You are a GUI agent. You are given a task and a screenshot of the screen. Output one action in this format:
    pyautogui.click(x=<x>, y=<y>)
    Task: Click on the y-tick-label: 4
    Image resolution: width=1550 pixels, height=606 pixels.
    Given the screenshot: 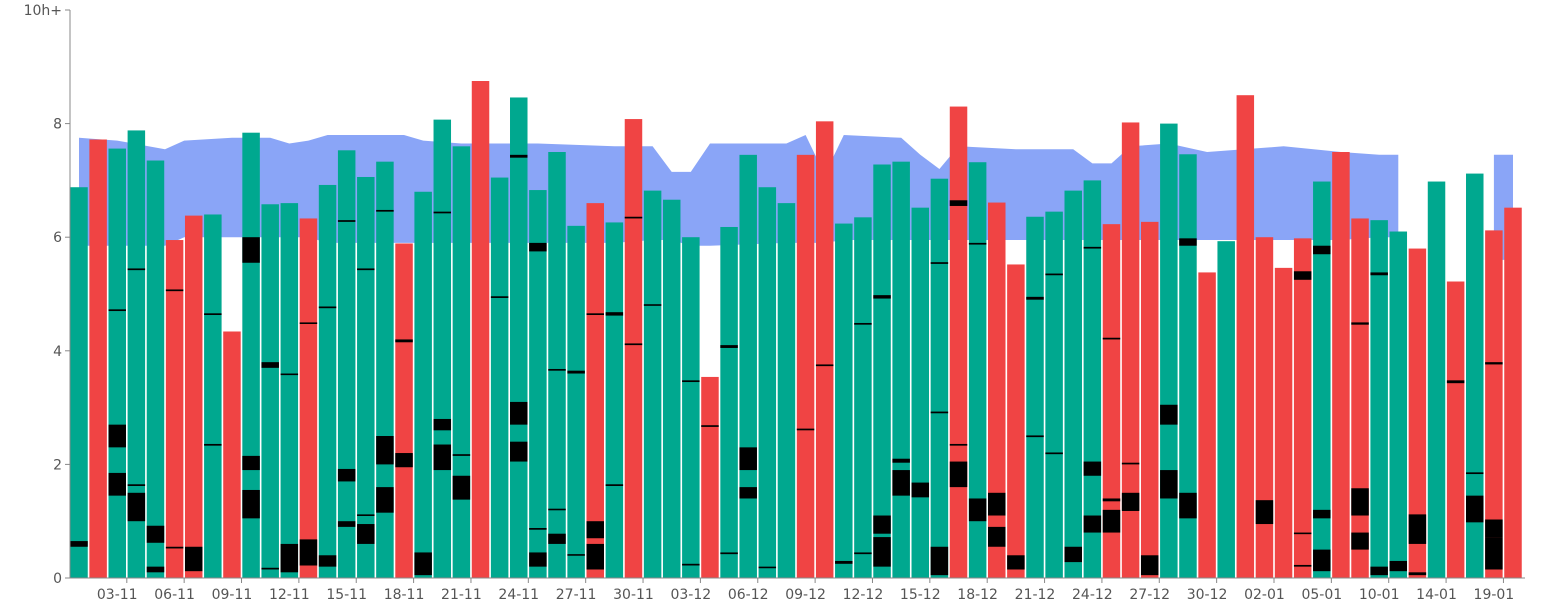 What is the action you would take?
    pyautogui.click(x=57, y=352)
    